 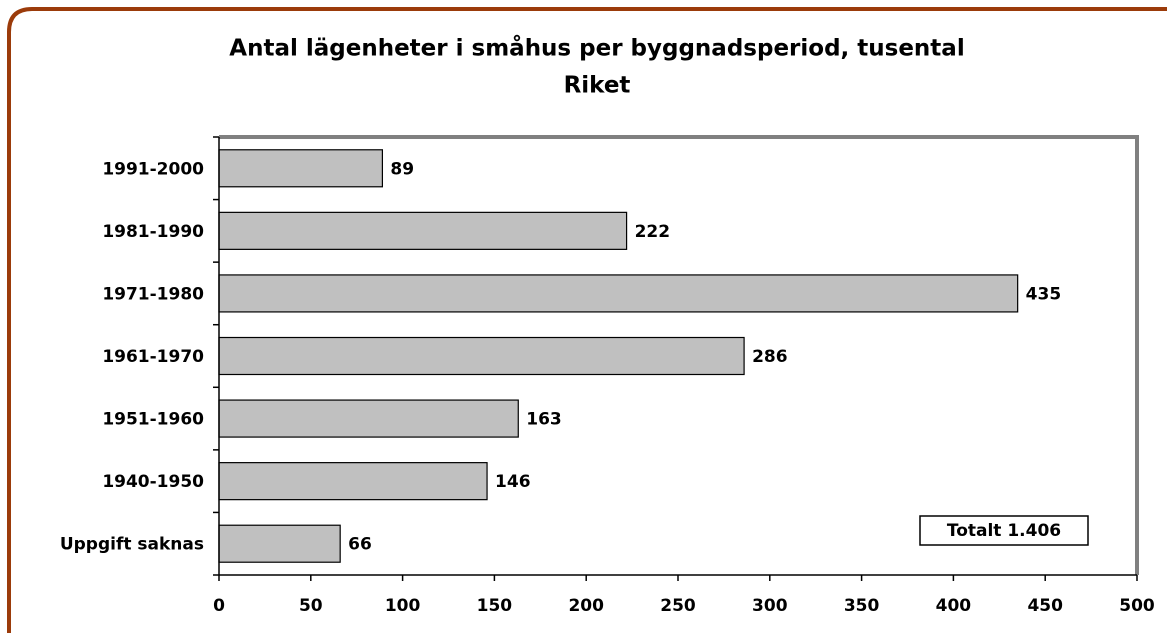 What do you see at coordinates (360, 545) in the screenshot?
I see `value-label: 66` at bounding box center [360, 545].